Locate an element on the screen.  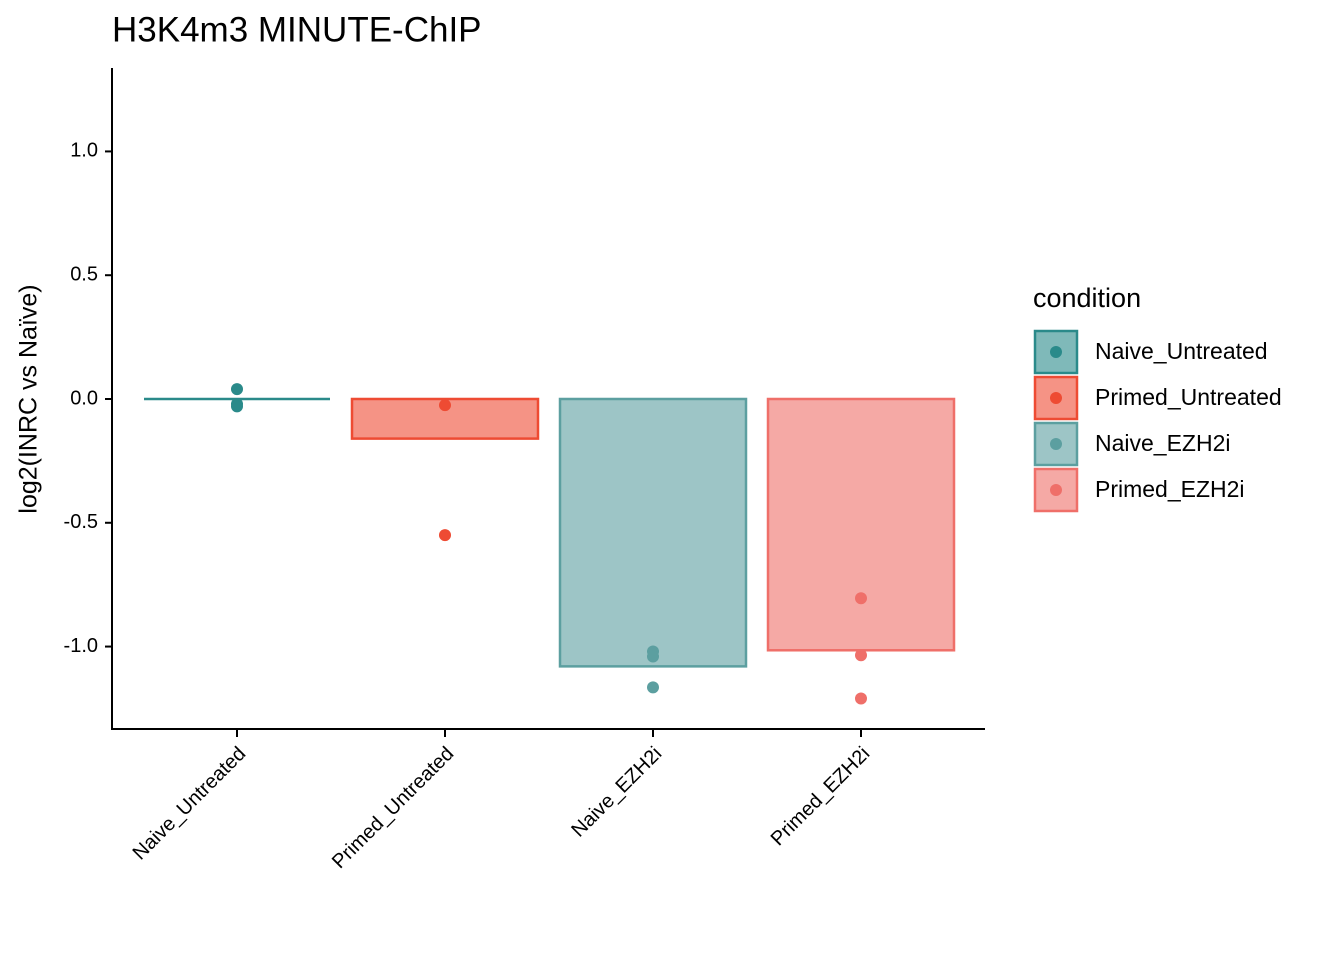
x-tick-label: Primed_EZH2i is located at coordinates (821, 797).